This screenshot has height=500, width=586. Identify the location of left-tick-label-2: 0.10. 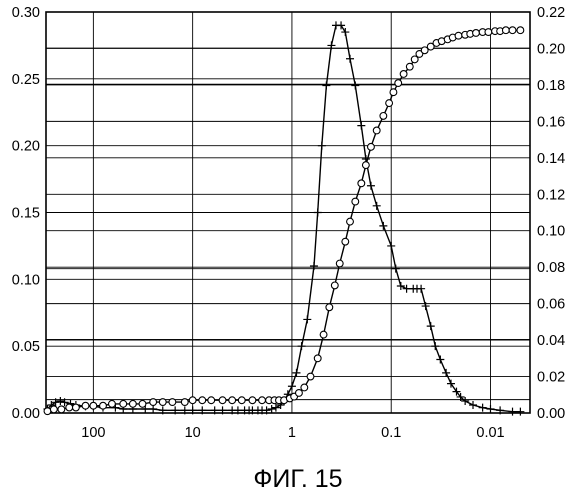
(26, 280).